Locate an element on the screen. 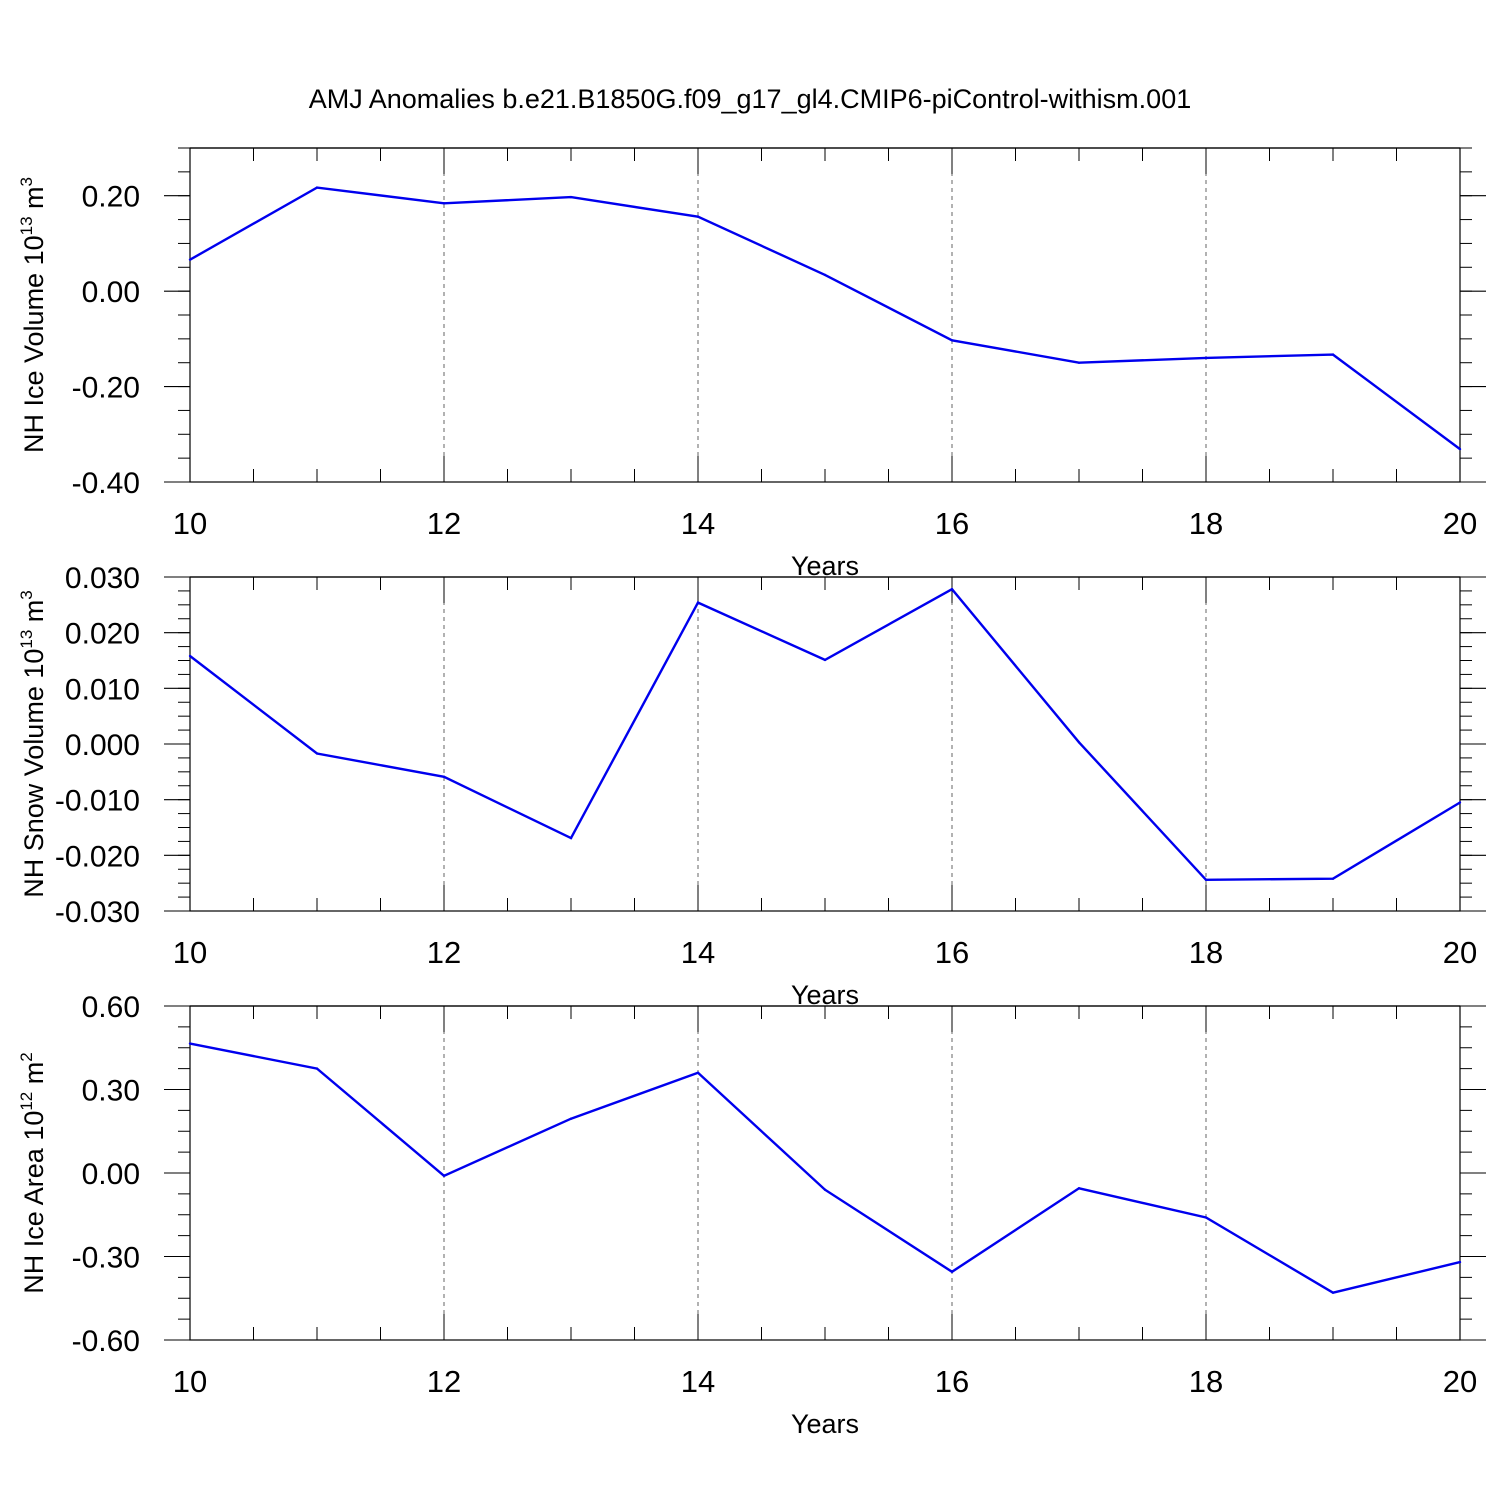 The image size is (1500, 1500). y-axis-label: NH Snow Volume 1013 m3 is located at coordinates (33, 744).